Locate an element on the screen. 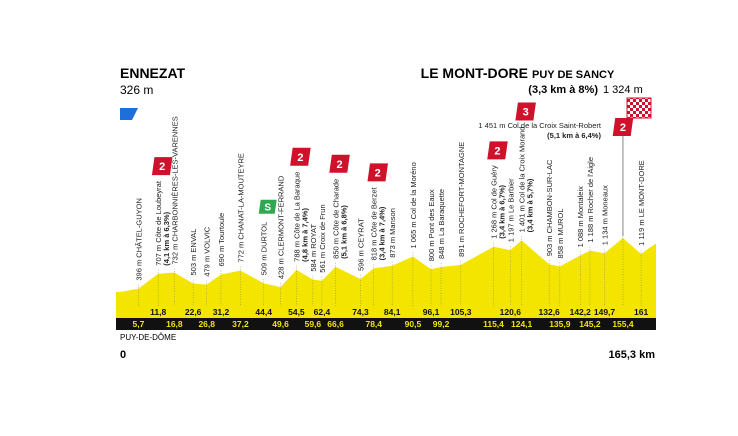 This screenshot has width=738, height=436. waypoint-label: 428 m CLERMONT-FERRAND is located at coordinates (281, 227).